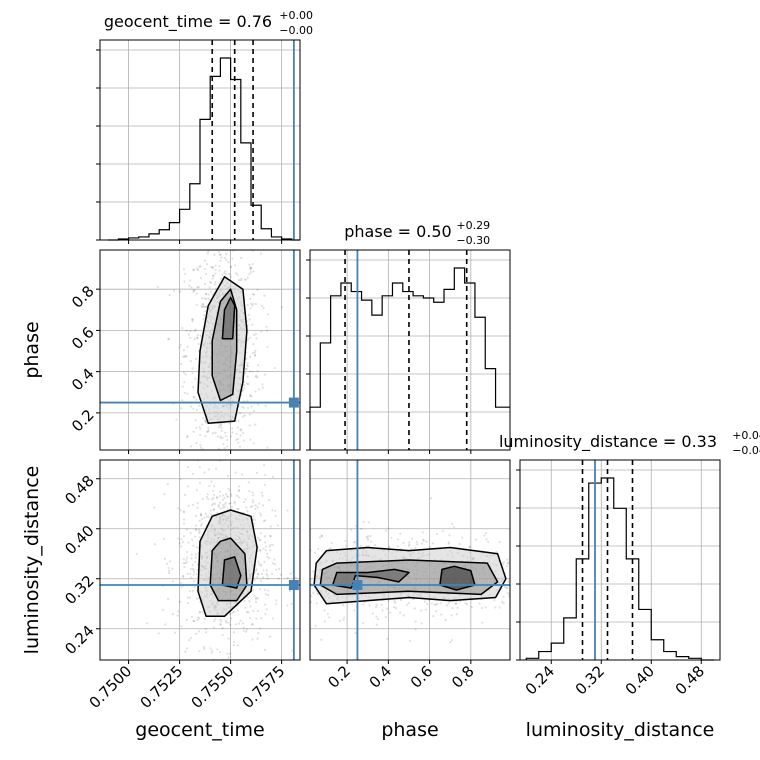  Describe the element at coordinates (381, 677) in the screenshot. I see `x-tick-label-phase: 0.4` at that location.